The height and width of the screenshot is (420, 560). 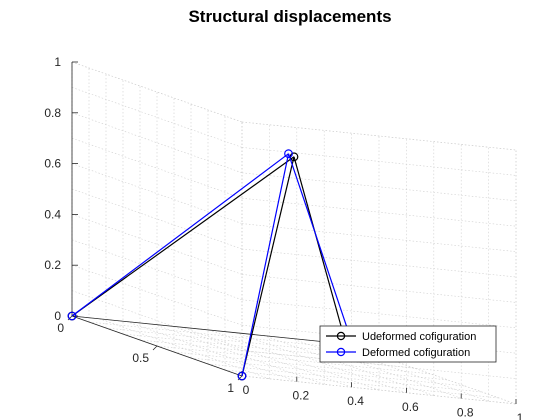 What do you see at coordinates (57, 62) in the screenshot?
I see `z-tick-label: 1` at bounding box center [57, 62].